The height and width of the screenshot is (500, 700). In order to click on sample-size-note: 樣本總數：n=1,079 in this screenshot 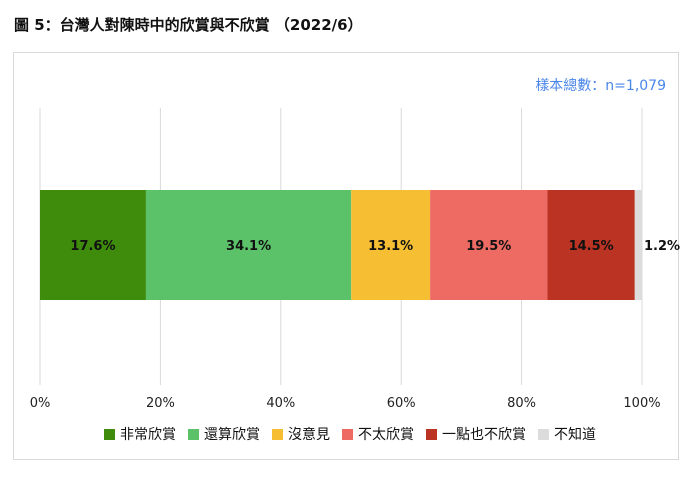, I will do `click(600, 86)`.